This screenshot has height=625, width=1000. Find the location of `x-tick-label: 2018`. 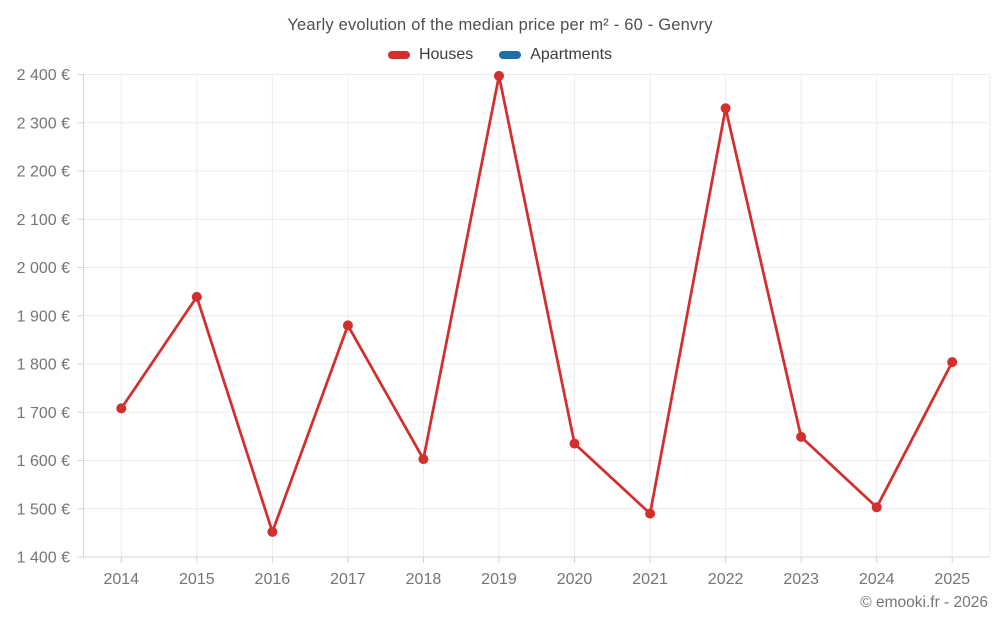

x-tick-label: 2018 is located at coordinates (424, 579).